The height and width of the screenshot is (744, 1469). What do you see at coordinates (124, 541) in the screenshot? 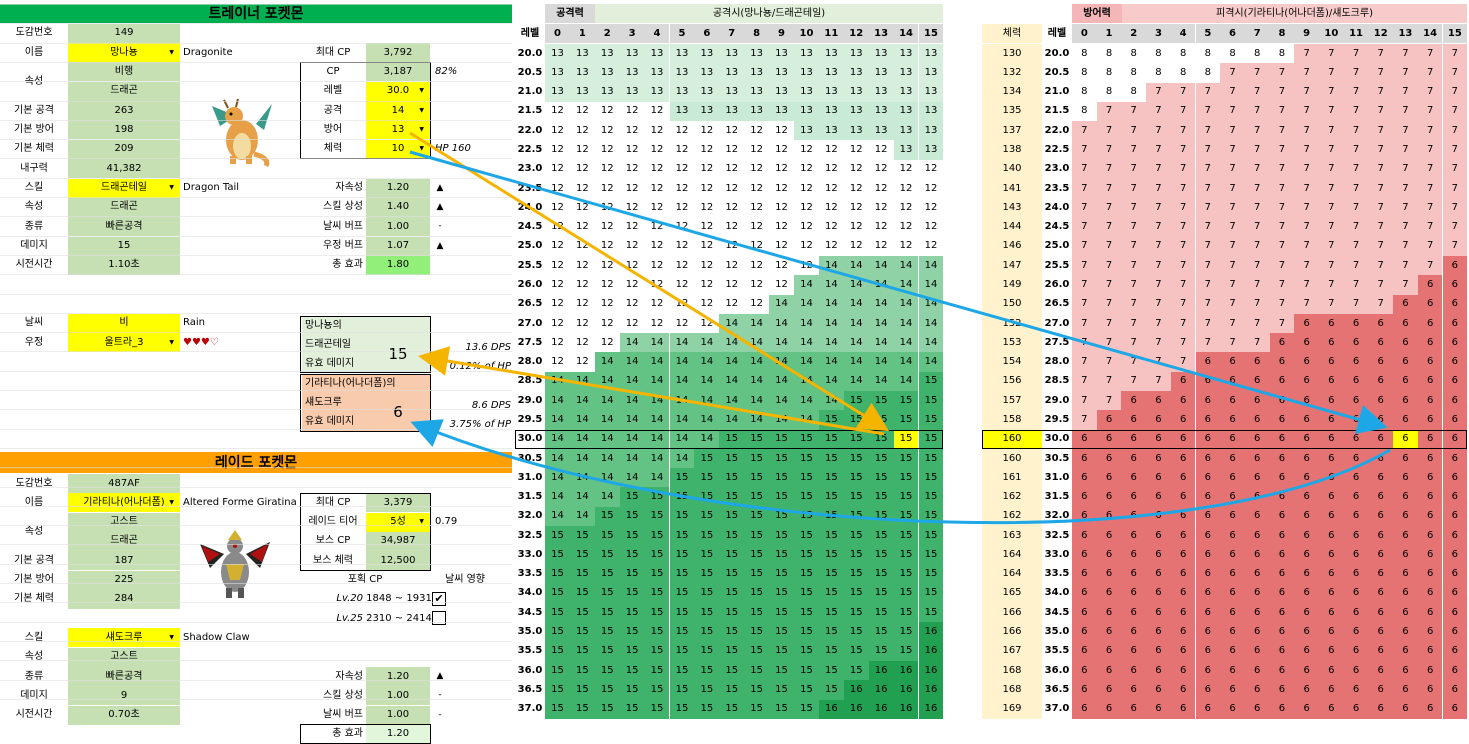
I see `raid-type2: 드래곤` at bounding box center [124, 541].